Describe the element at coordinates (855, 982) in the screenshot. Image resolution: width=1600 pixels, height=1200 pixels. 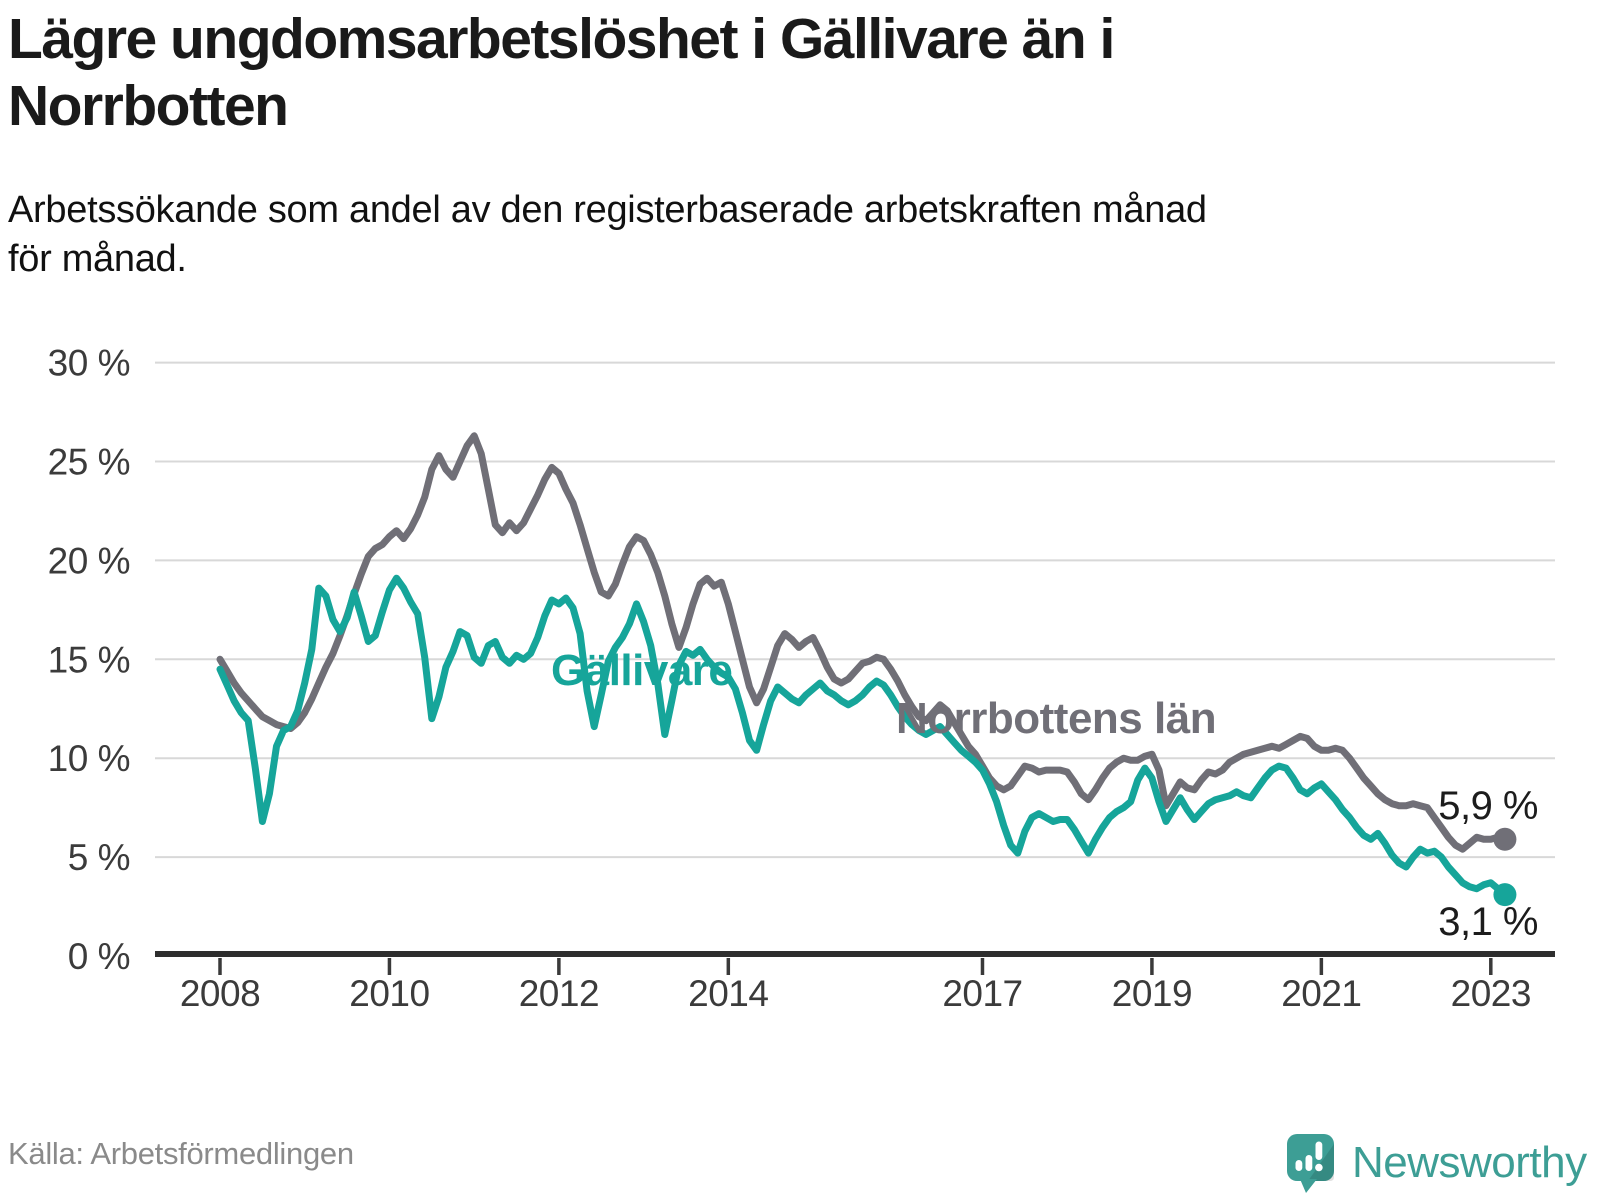
I see `x-axis: 2008 2010 2012 2014 2017 2019 2021 2023` at that location.